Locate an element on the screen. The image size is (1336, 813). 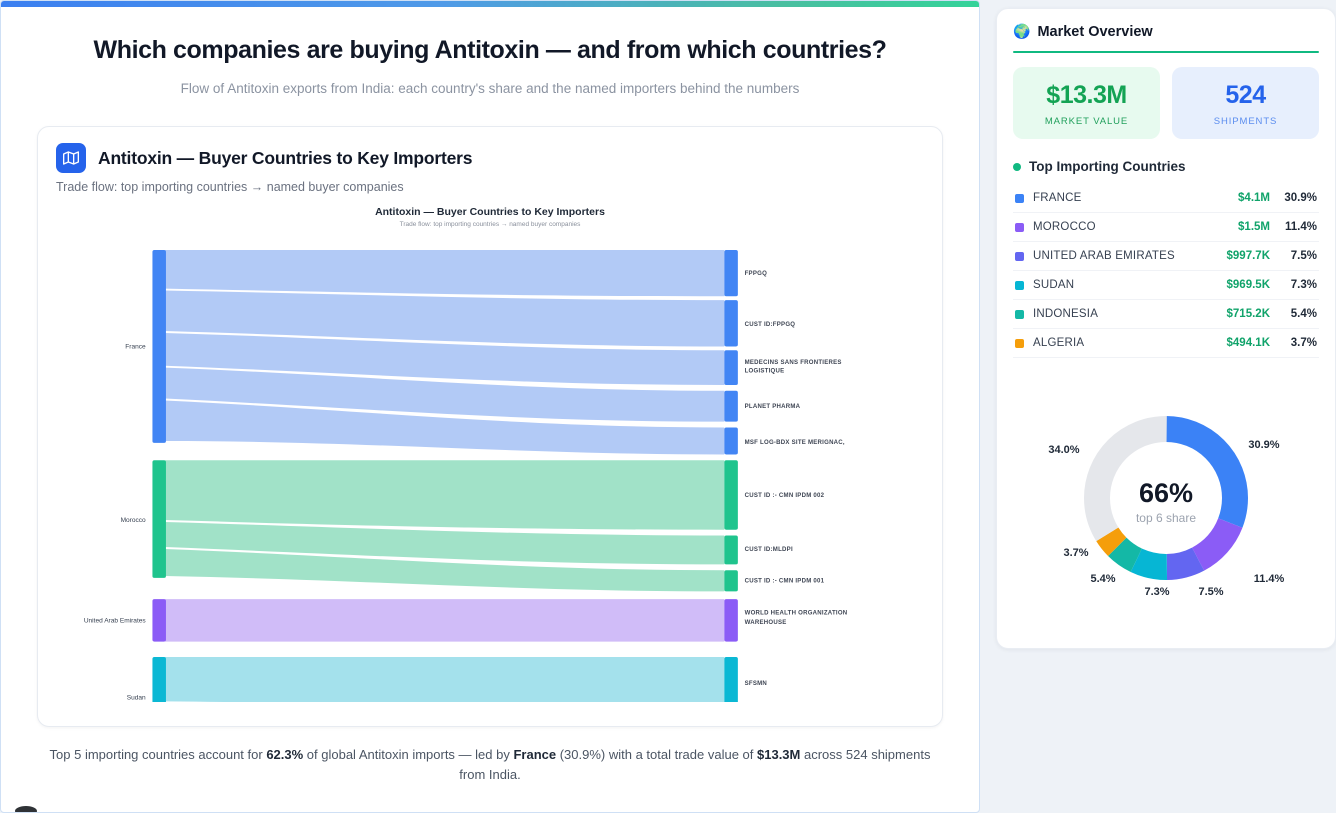
sankey-label-cmn-ipdm-002: CUST ID :- CMN IPDM 002 is located at coordinates (785, 496).